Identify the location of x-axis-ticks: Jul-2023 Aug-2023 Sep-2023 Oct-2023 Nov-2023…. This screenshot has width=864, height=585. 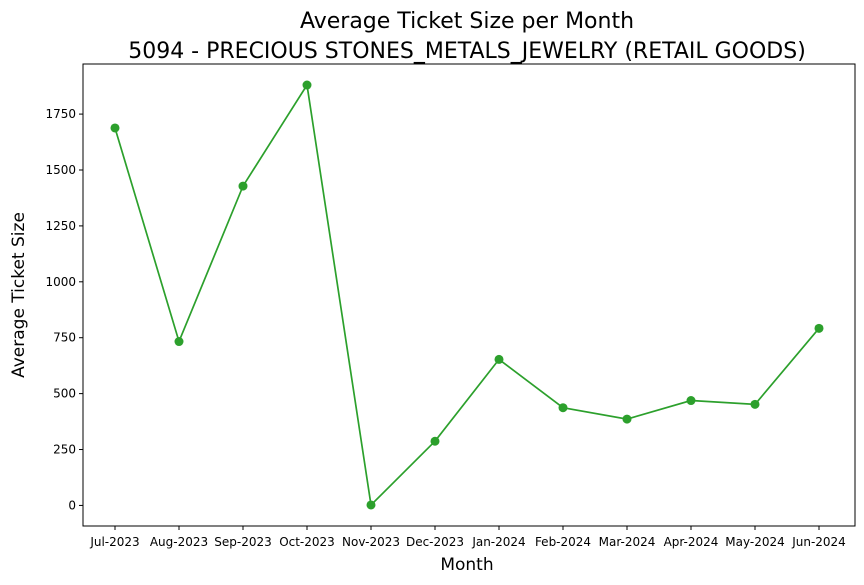
(467, 537).